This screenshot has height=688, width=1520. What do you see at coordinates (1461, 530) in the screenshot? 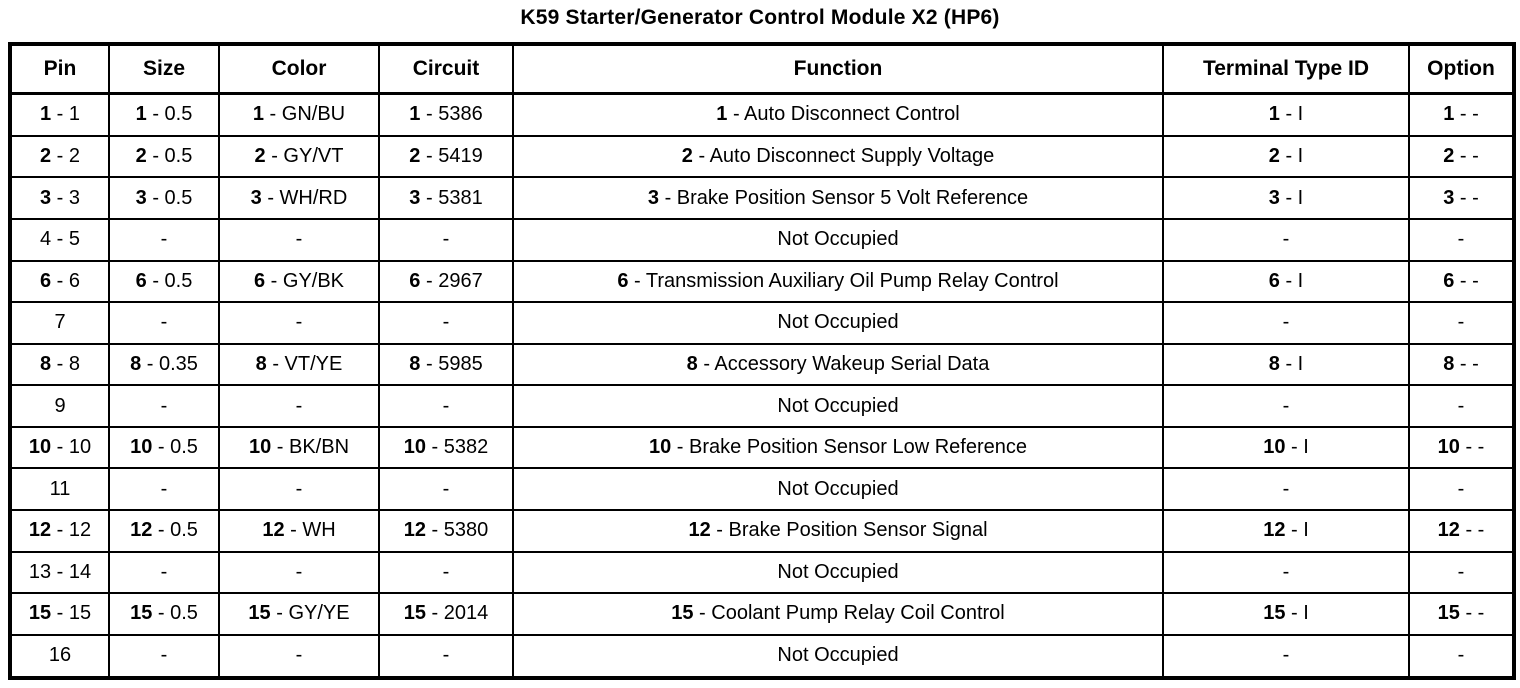
I see `option-cell: 12 - -` at bounding box center [1461, 530].